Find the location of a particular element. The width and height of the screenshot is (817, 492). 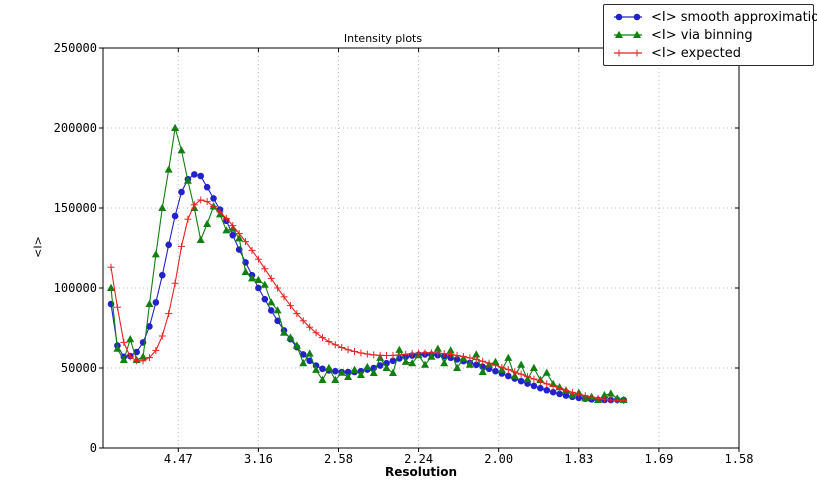

x-tick-label: 4.47 is located at coordinates (178, 459).